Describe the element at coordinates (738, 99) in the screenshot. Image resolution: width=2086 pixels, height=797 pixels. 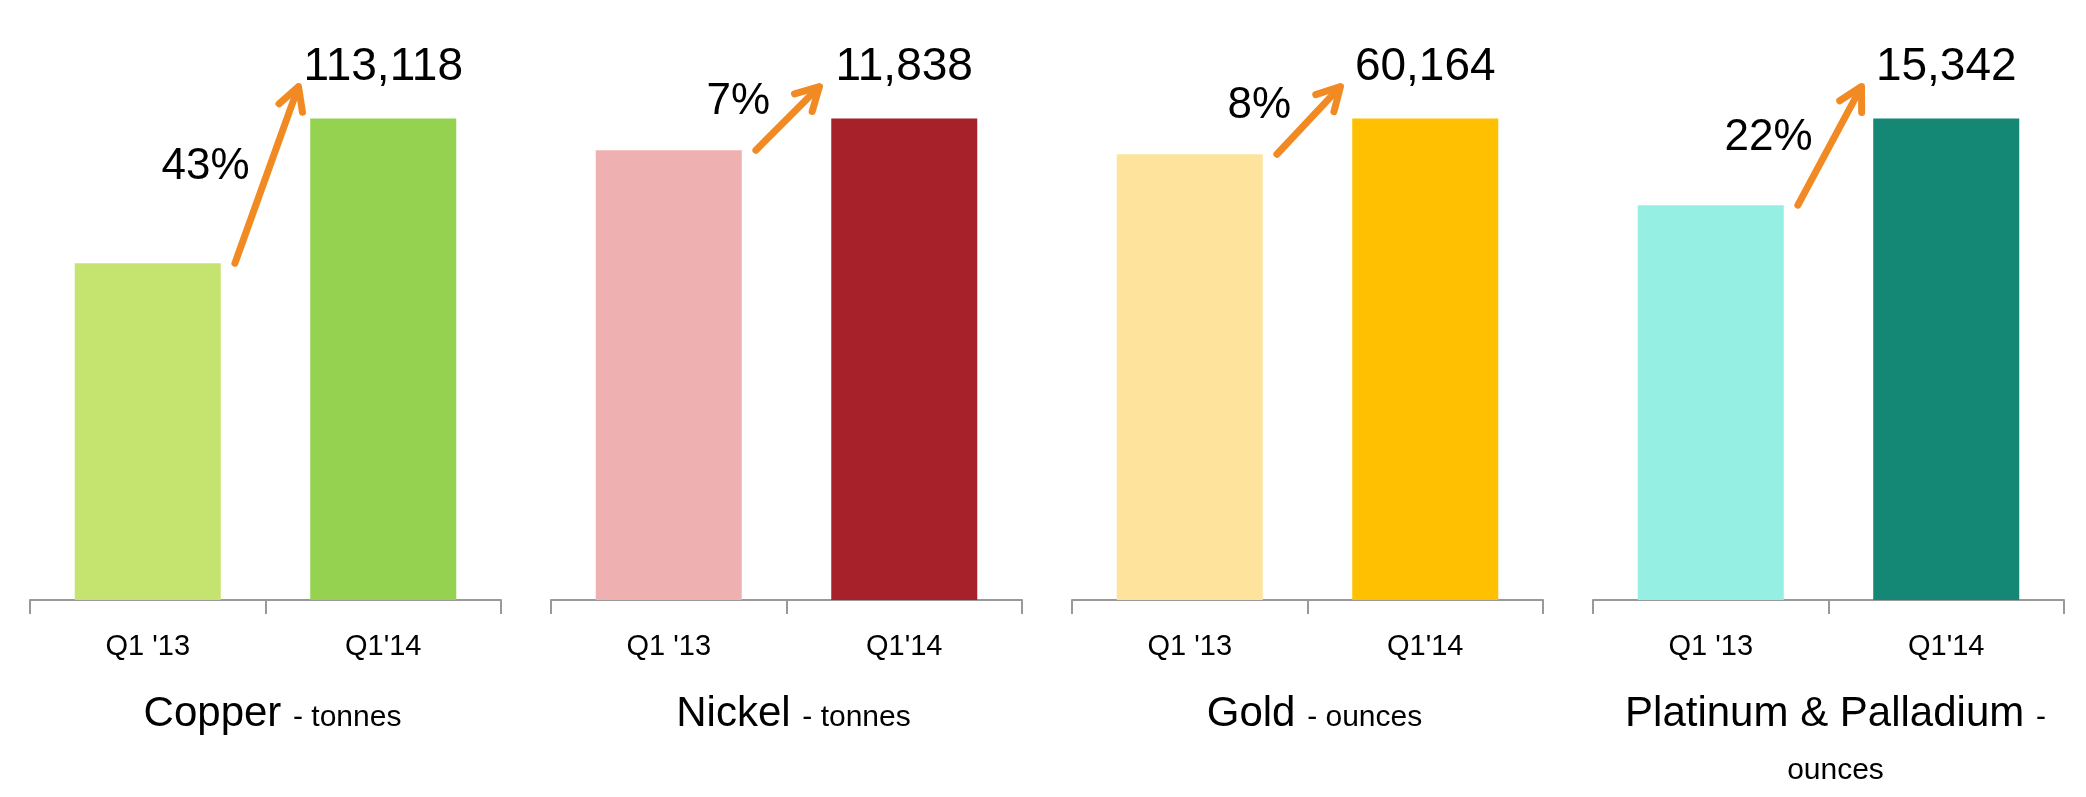
I see `annotation: 7%` at that location.